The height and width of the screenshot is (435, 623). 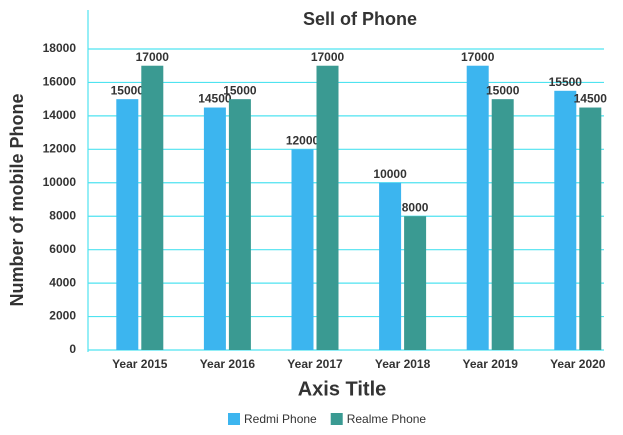 What do you see at coordinates (280, 419) in the screenshot?
I see `legend-label: Redmi Phone` at bounding box center [280, 419].